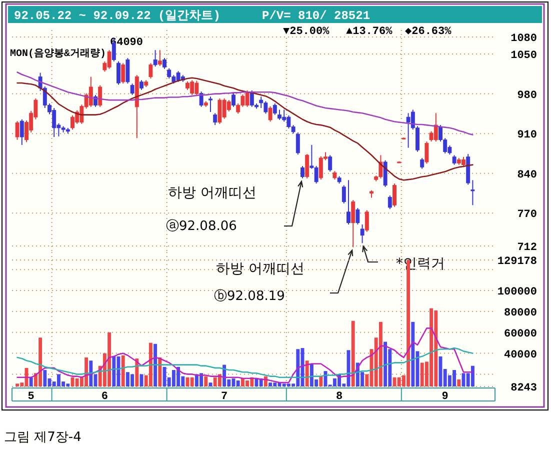 This screenshot has width=551, height=450. Describe the element at coordinates (520, 334) in the screenshot. I see `y-tick-label: 60000` at that location.